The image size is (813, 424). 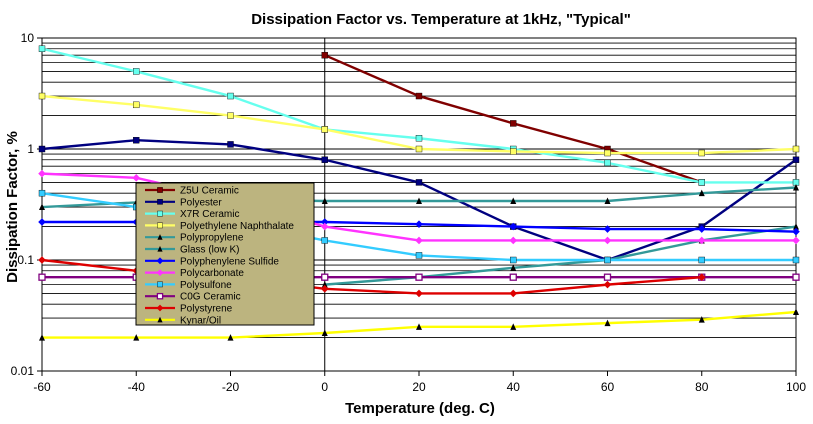 I want to click on legend-item: Glass (low K), so click(x=192, y=250).